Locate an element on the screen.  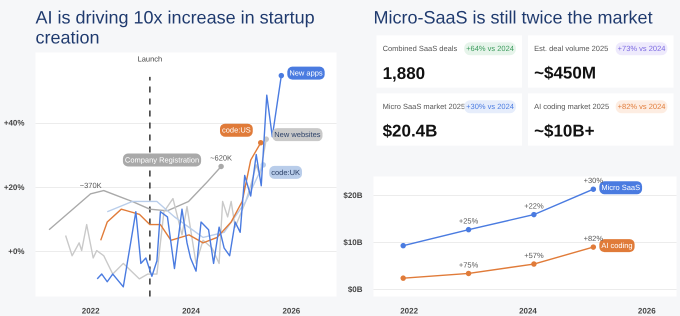
text: 1,880 is located at coordinates (404, 74).